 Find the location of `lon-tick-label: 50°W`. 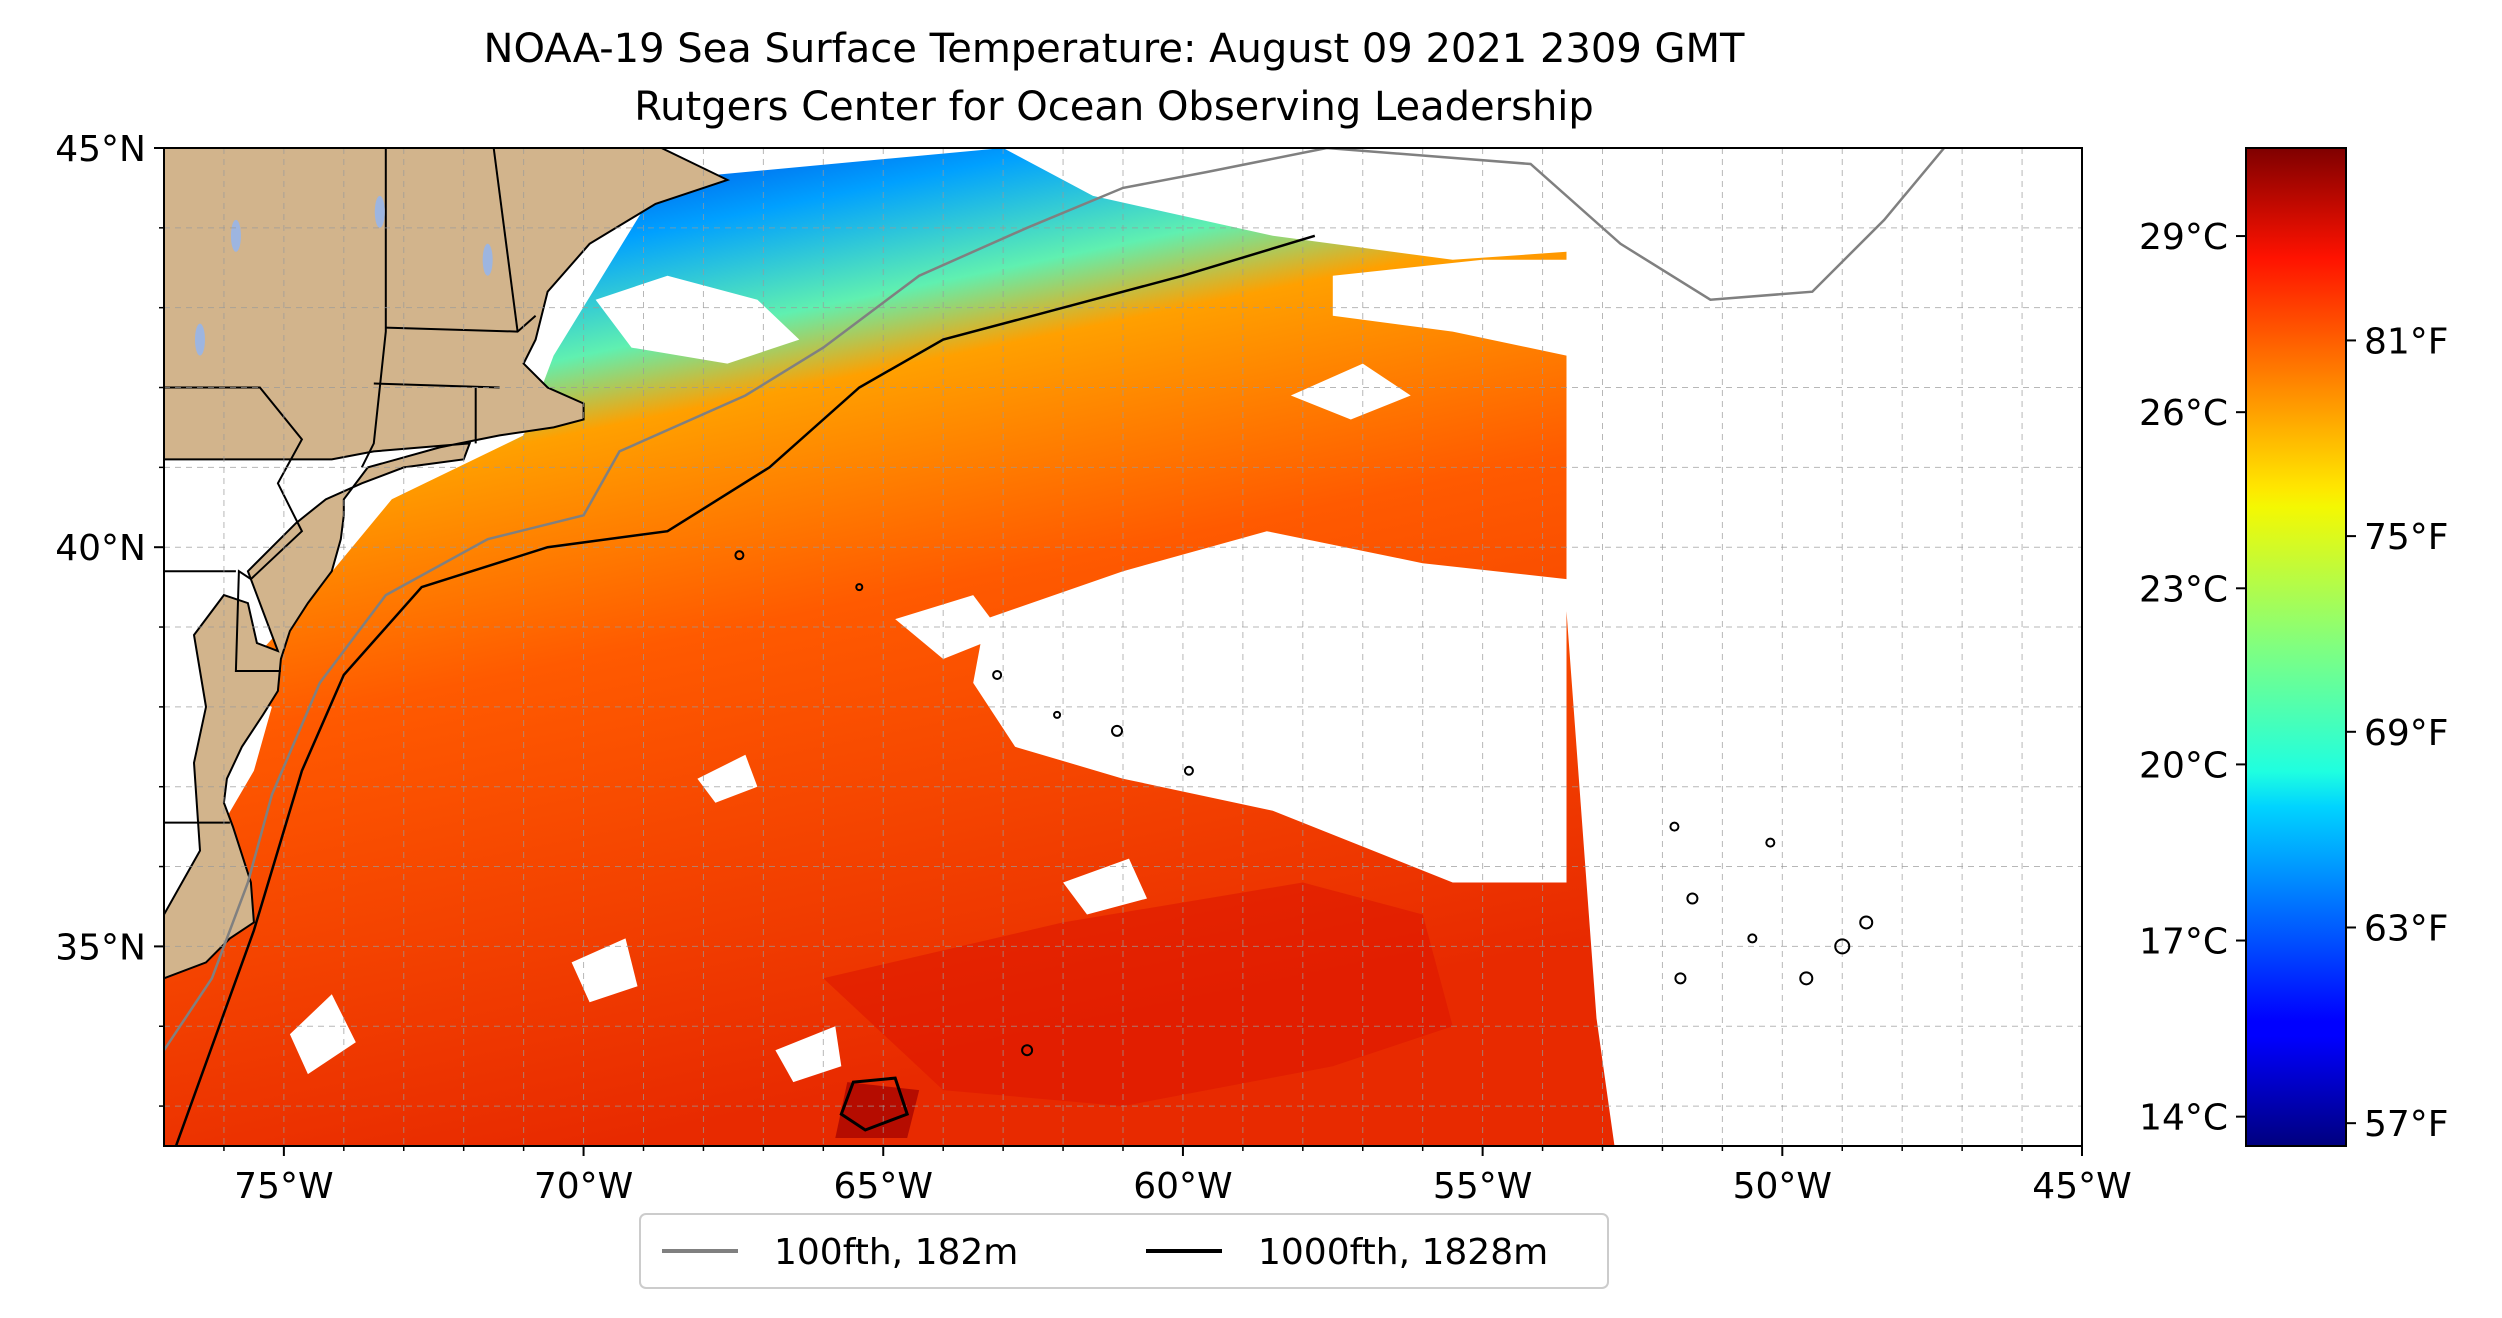

lon-tick-label: 50°W is located at coordinates (1782, 1186).